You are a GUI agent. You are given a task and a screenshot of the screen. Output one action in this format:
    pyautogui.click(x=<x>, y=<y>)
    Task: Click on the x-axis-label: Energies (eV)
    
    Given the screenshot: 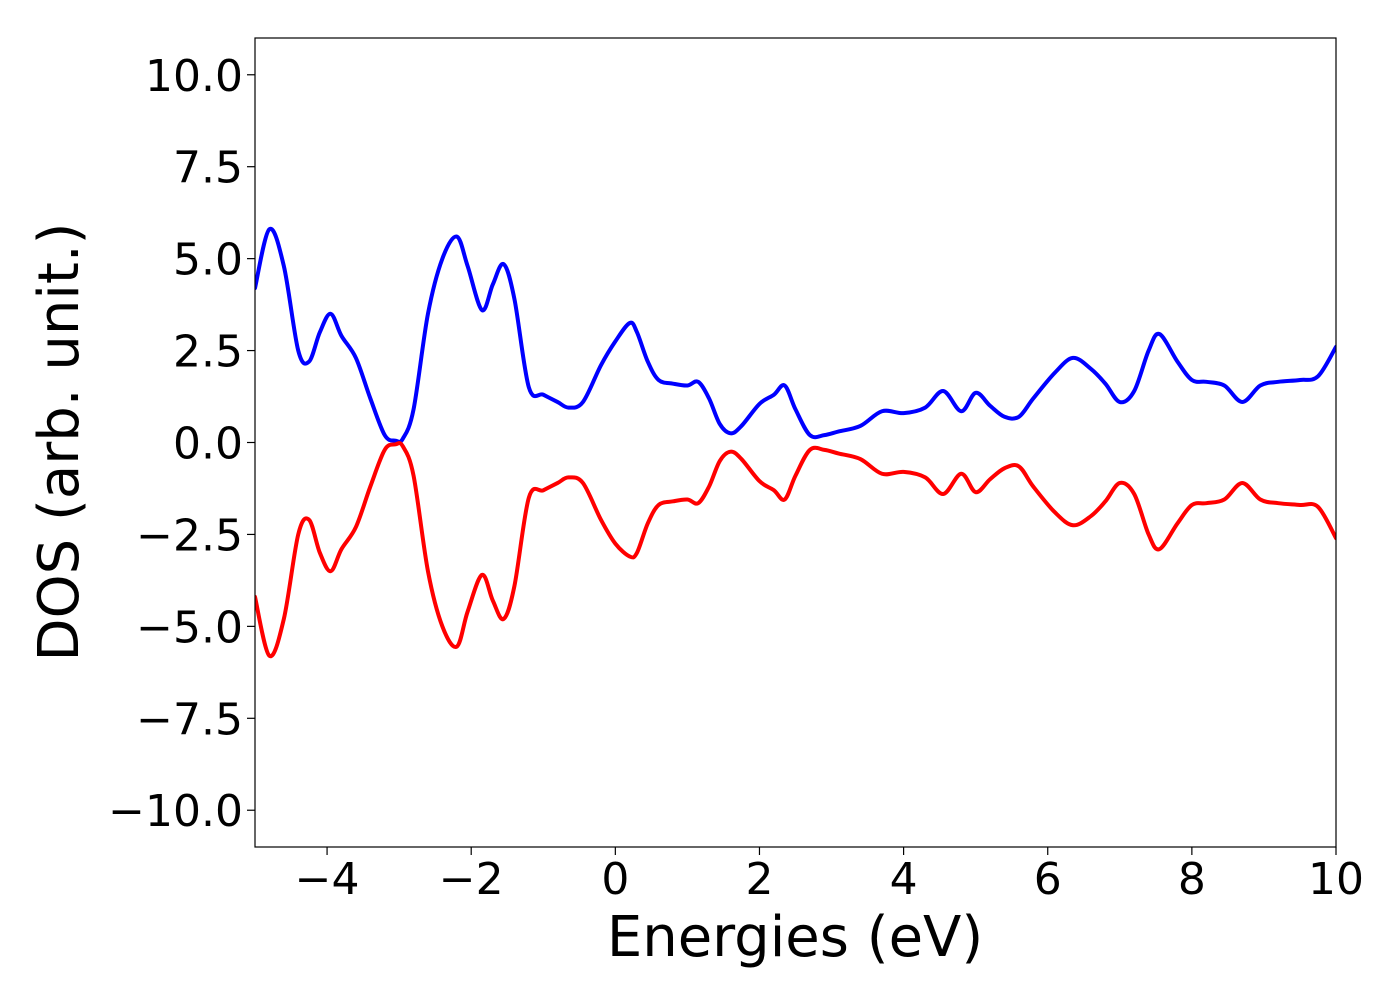 What is the action you would take?
    pyautogui.click(x=795, y=937)
    